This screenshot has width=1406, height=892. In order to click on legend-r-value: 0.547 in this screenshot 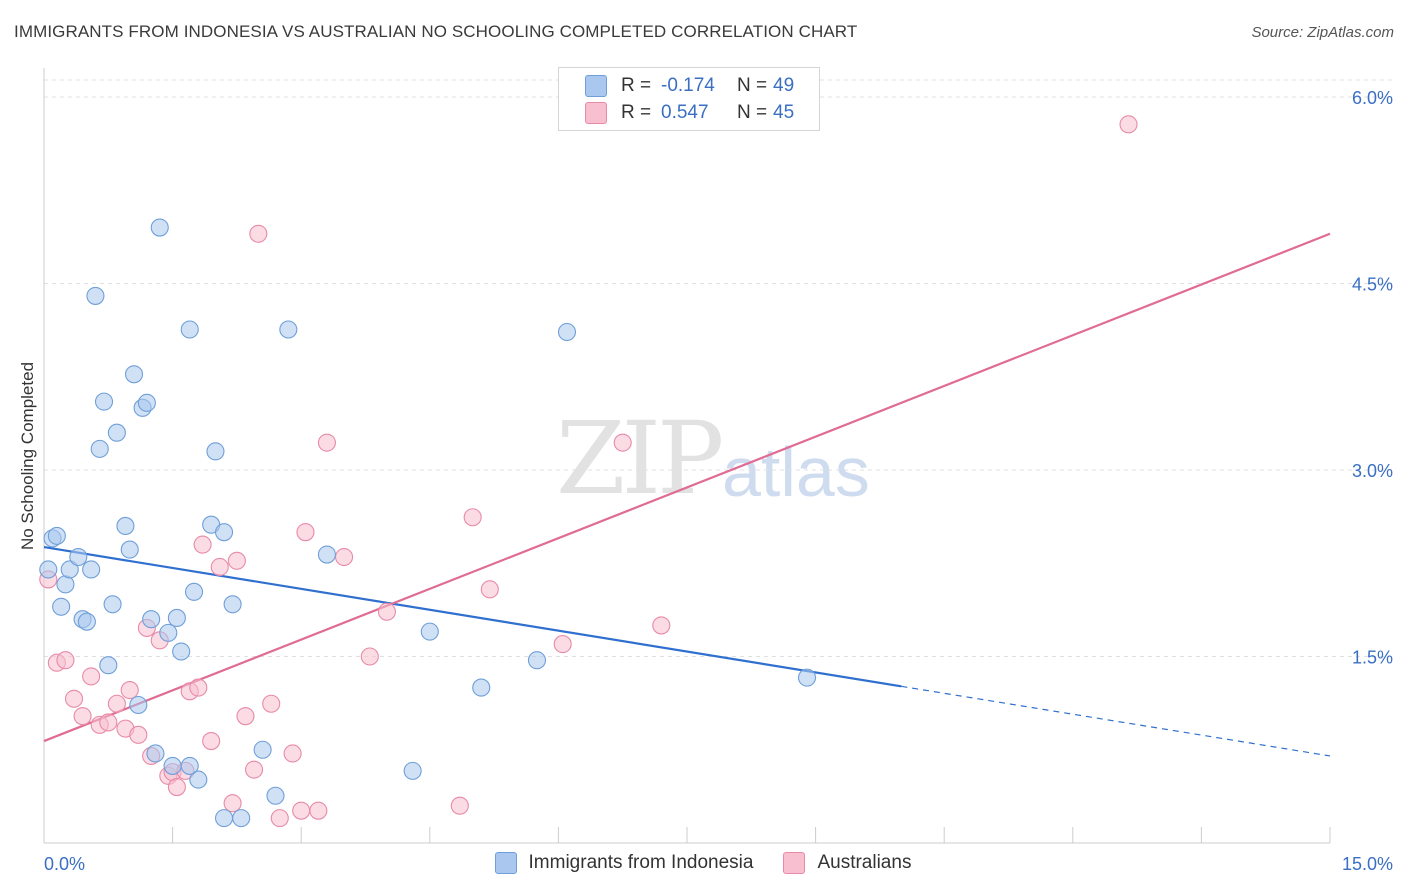, I will do `click(685, 112)`.